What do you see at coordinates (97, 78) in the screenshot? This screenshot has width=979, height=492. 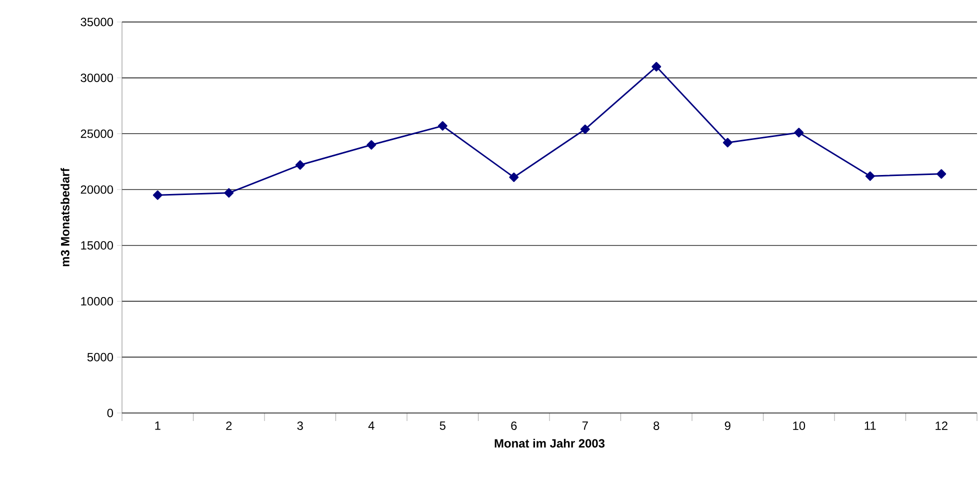 I see `y-tick-label: 30000` at bounding box center [97, 78].